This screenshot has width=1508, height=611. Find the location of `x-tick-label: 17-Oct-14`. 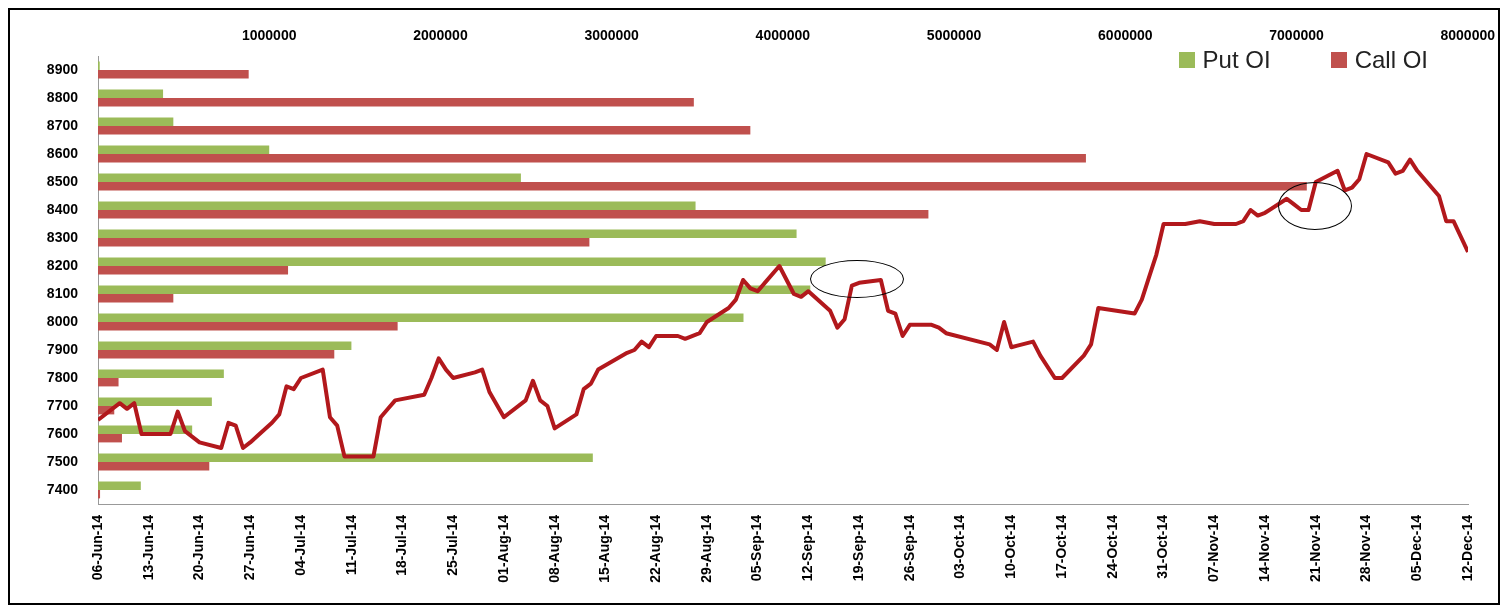

x-tick-label: 17-Oct-14 is located at coordinates (1060, 546).